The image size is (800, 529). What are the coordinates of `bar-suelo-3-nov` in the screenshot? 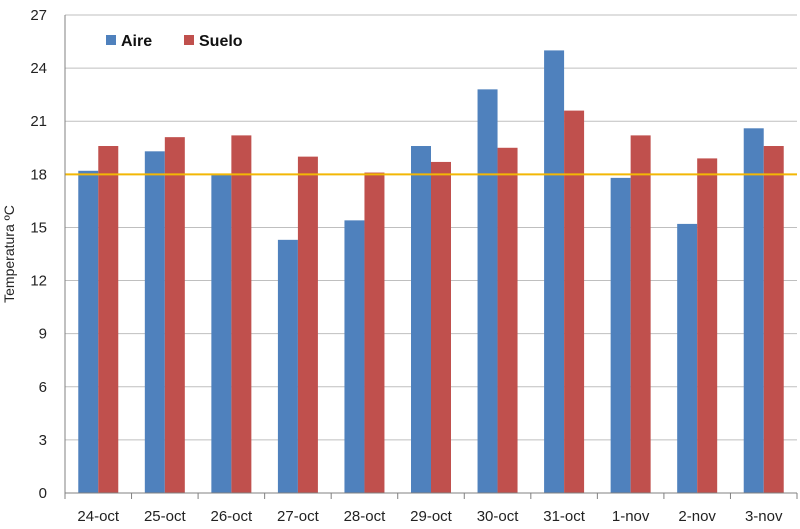 It's located at (773, 320).